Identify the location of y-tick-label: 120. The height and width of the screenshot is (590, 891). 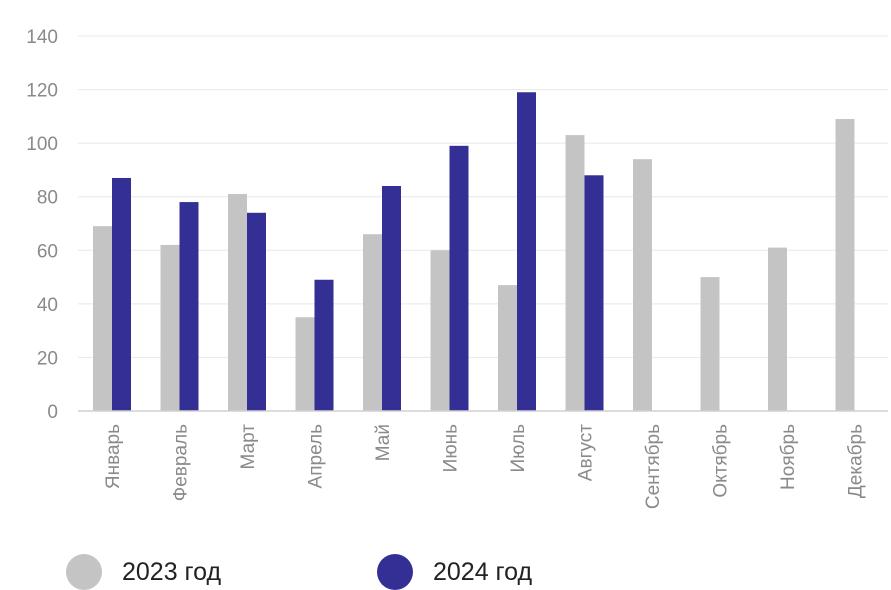
(42, 91).